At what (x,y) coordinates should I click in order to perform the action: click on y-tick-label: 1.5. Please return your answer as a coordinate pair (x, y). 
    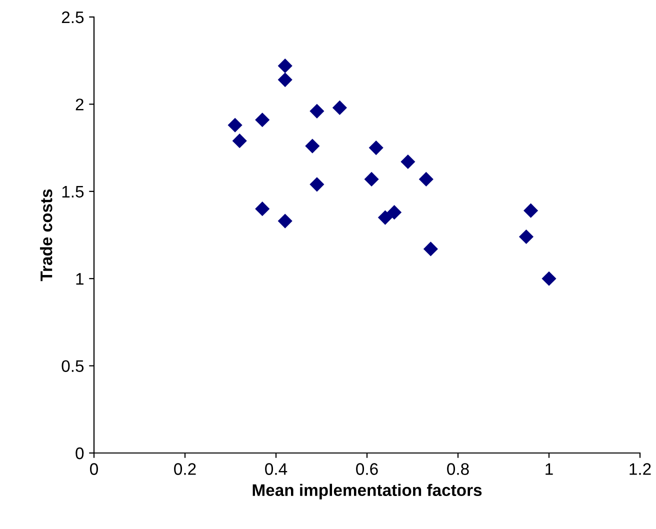
    Looking at the image, I should click on (73, 192).